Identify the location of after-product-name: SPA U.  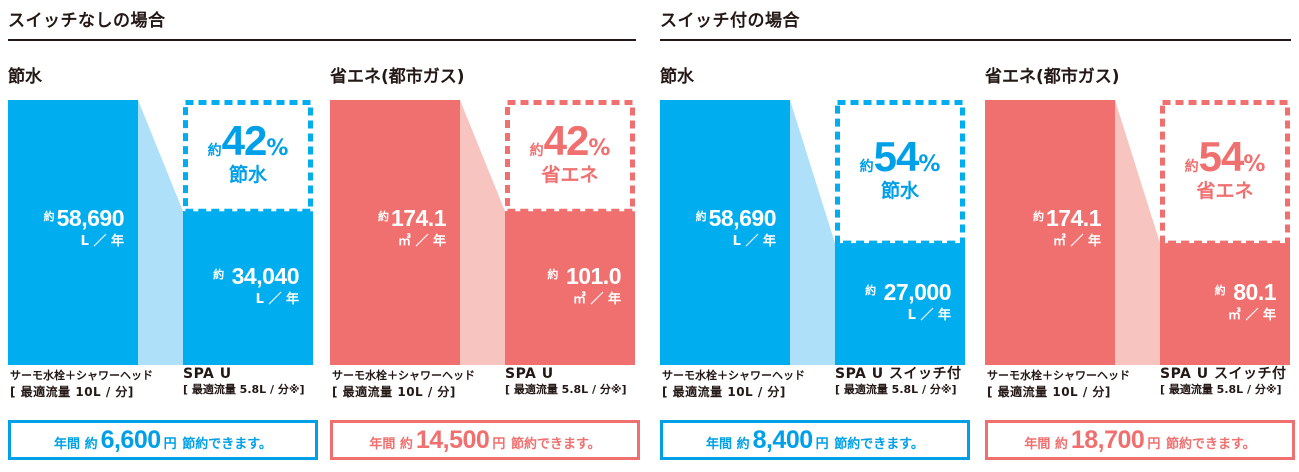
(207, 374).